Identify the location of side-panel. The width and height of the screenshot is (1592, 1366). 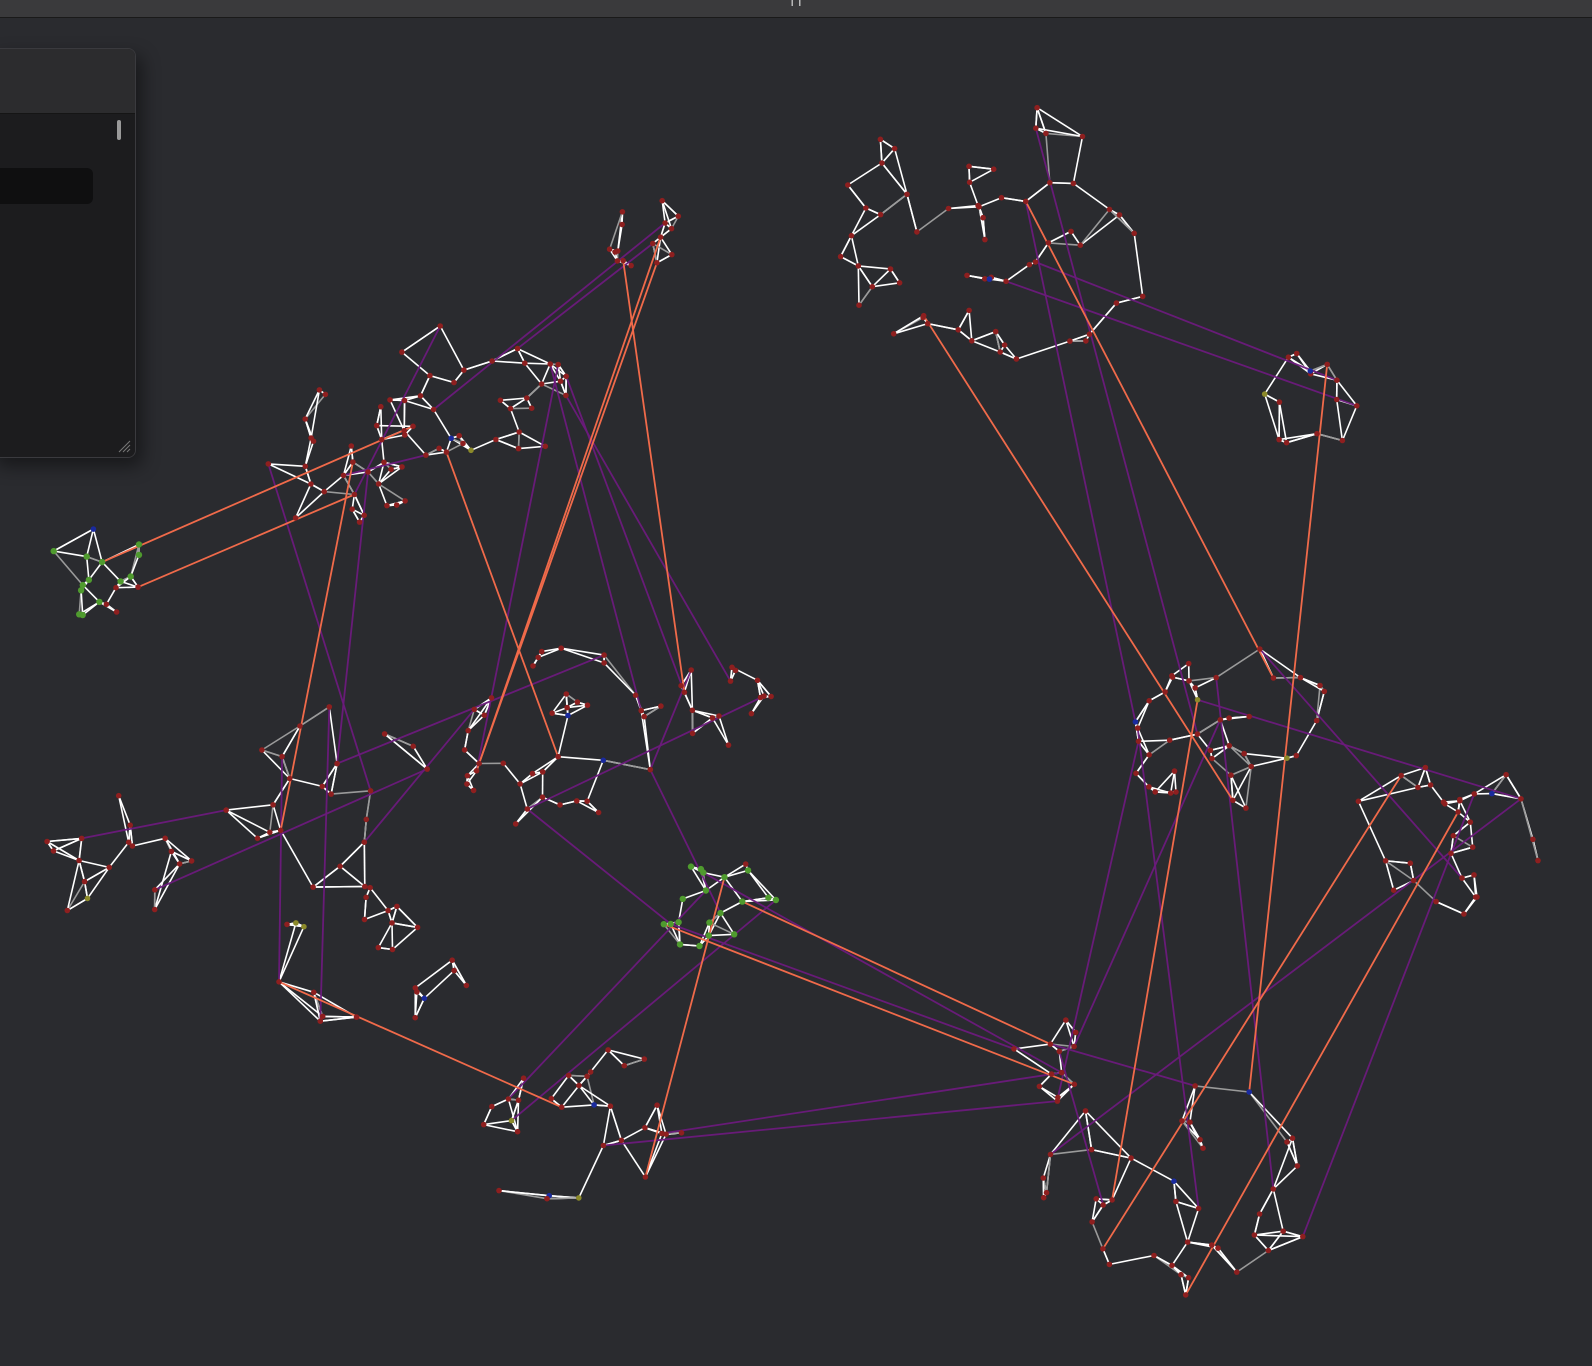
(68, 253).